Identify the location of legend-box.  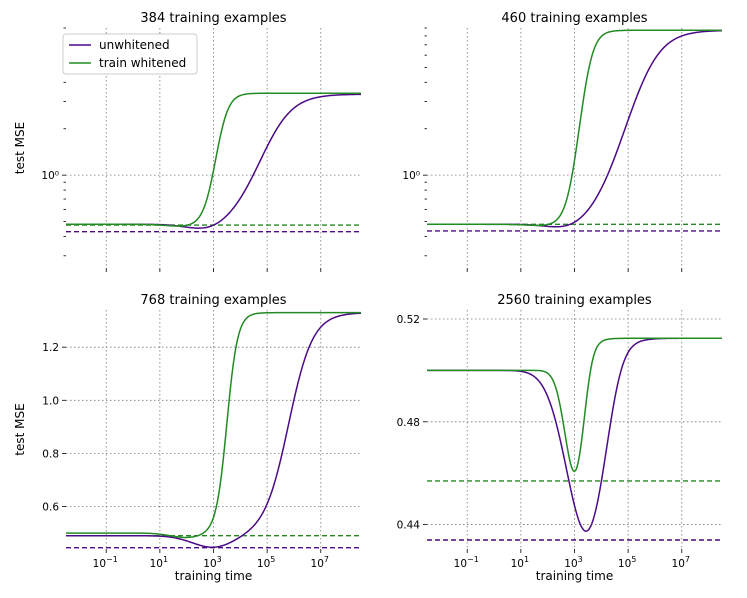
(130, 54).